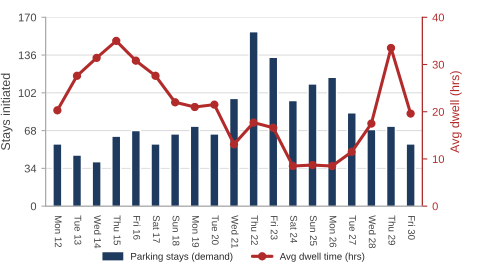 The image size is (480, 266). Describe the element at coordinates (456, 112) in the screenshot. I see `y2-axis-title: Avg dwell (hrs)` at that location.